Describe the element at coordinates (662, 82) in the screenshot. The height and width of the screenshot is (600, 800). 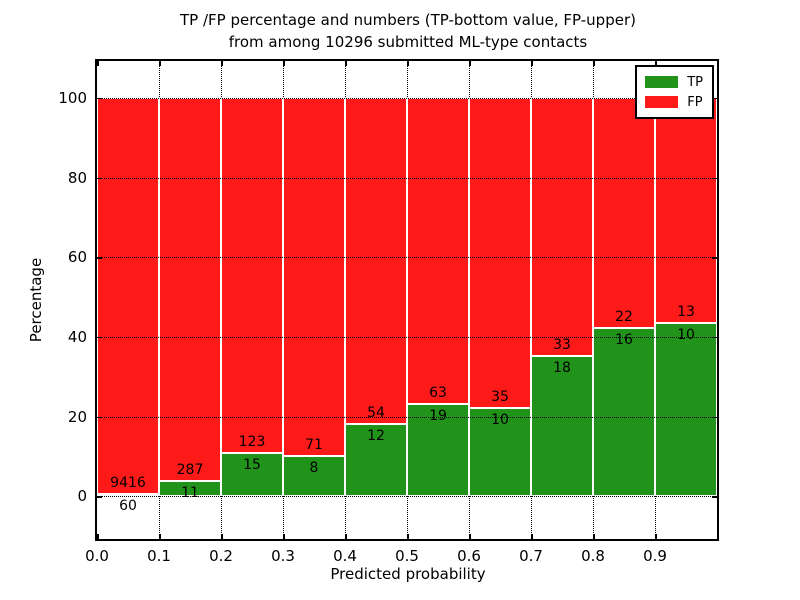
I see `legend-swatch-tp-icon` at that location.